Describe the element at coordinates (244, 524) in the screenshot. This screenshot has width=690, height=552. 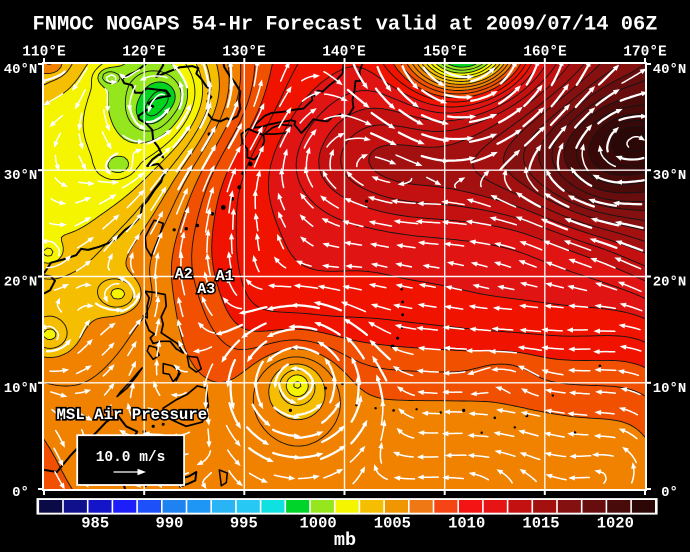
I see `svg-text: 995` at that location.